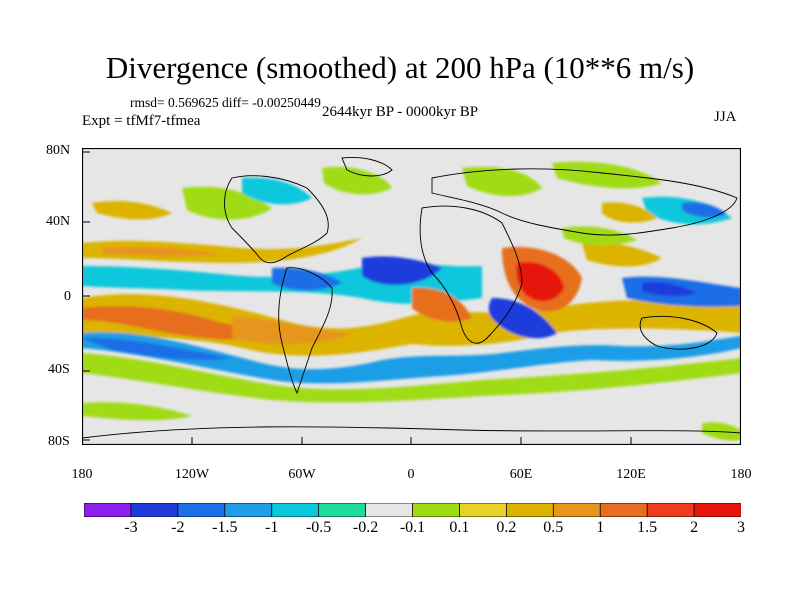 The width and height of the screenshot is (800, 600). I want to click on colorbar, so click(412, 510).